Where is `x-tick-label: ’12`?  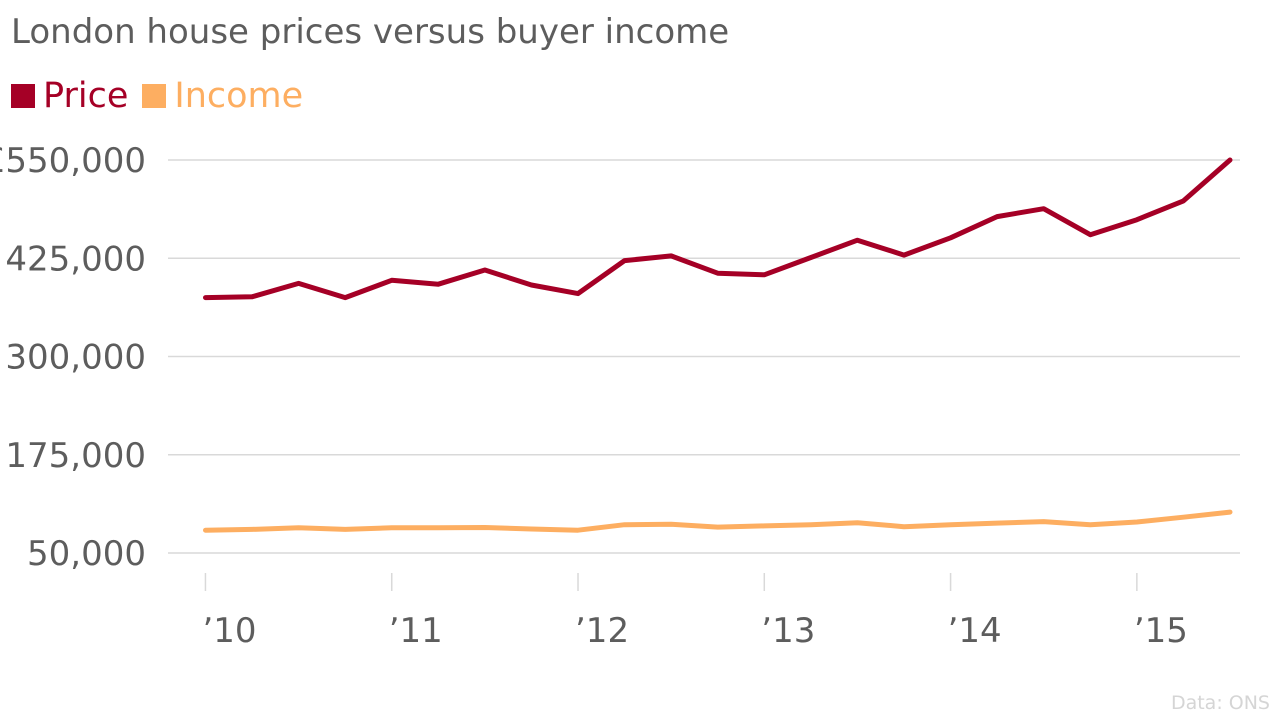 x-tick-label: ’12 is located at coordinates (602, 631).